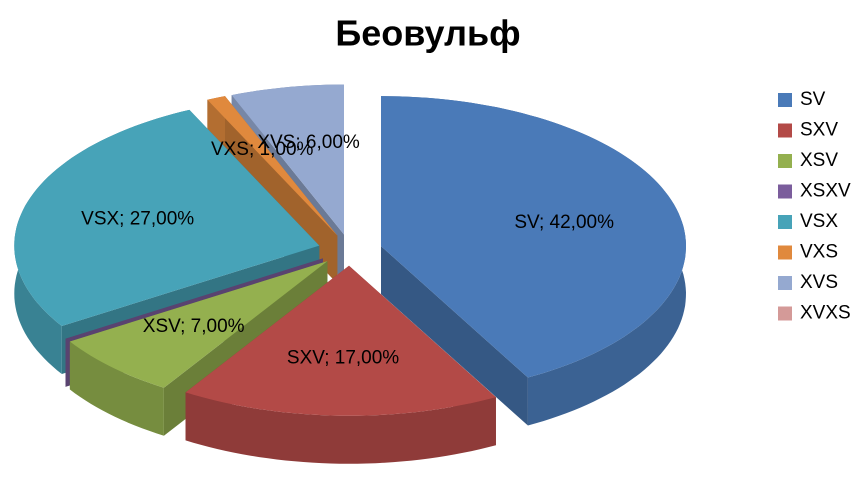  What do you see at coordinates (819, 221) in the screenshot?
I see `legend-label: VSX` at bounding box center [819, 221].